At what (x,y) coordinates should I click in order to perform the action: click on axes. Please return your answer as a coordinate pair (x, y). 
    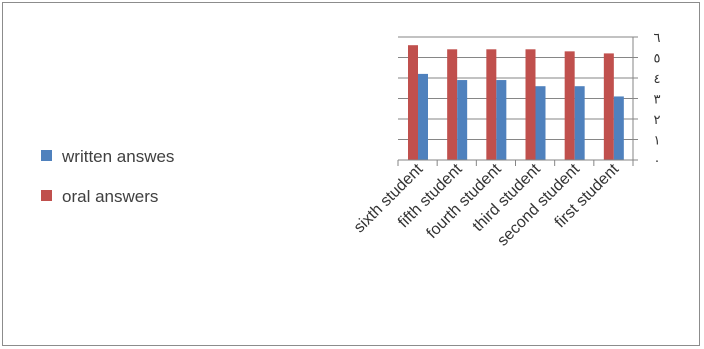
    Looking at the image, I should click on (517, 101).